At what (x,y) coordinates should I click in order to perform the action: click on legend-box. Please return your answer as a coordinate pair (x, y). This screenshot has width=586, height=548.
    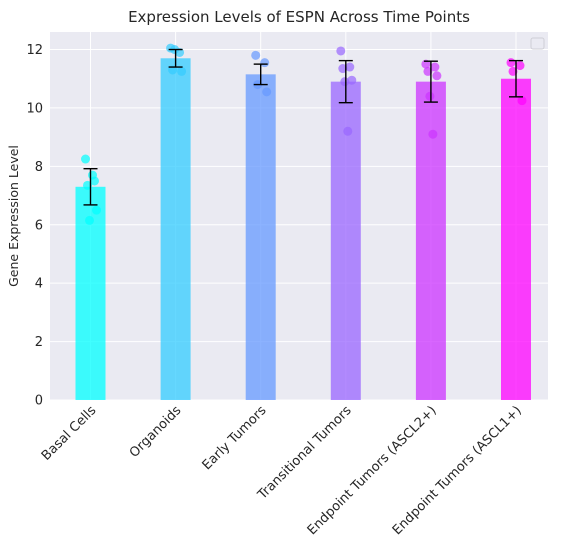
    Looking at the image, I should click on (537, 43).